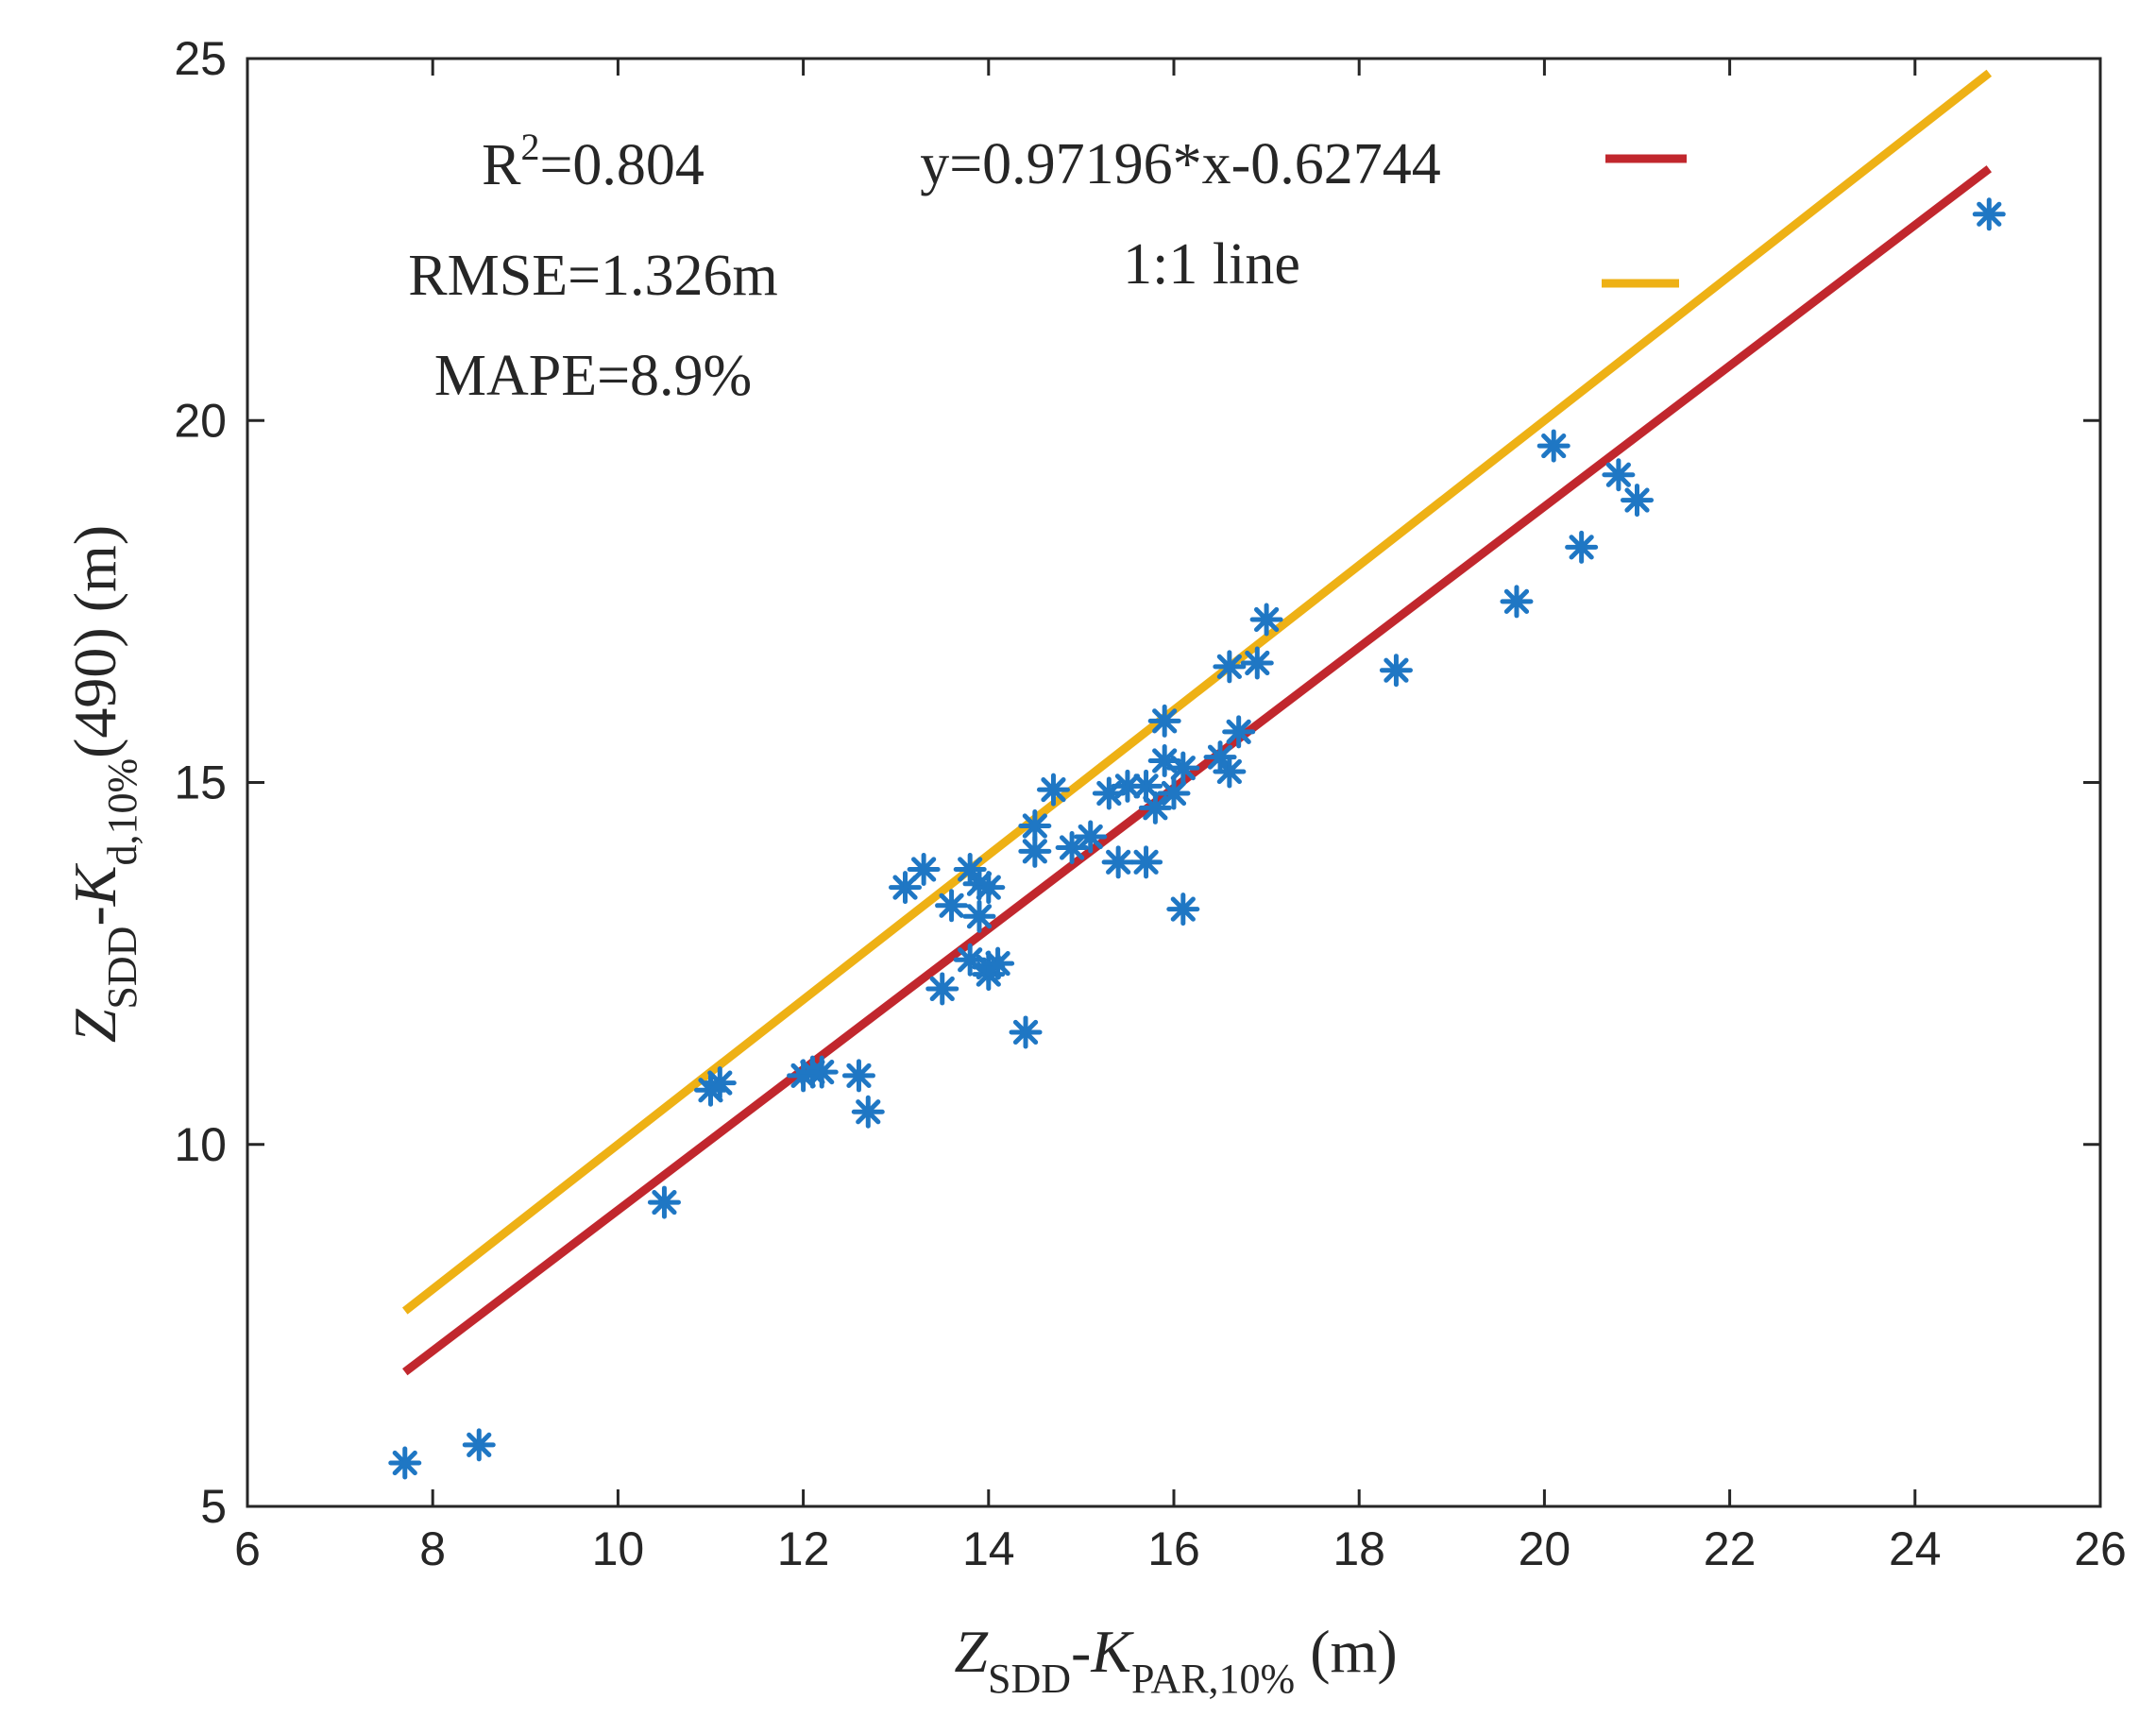 Image resolution: width=2156 pixels, height=1734 pixels. I want to click on legend: y=0.97196*x-0.62744 1:1 line, so click(1304, 214).